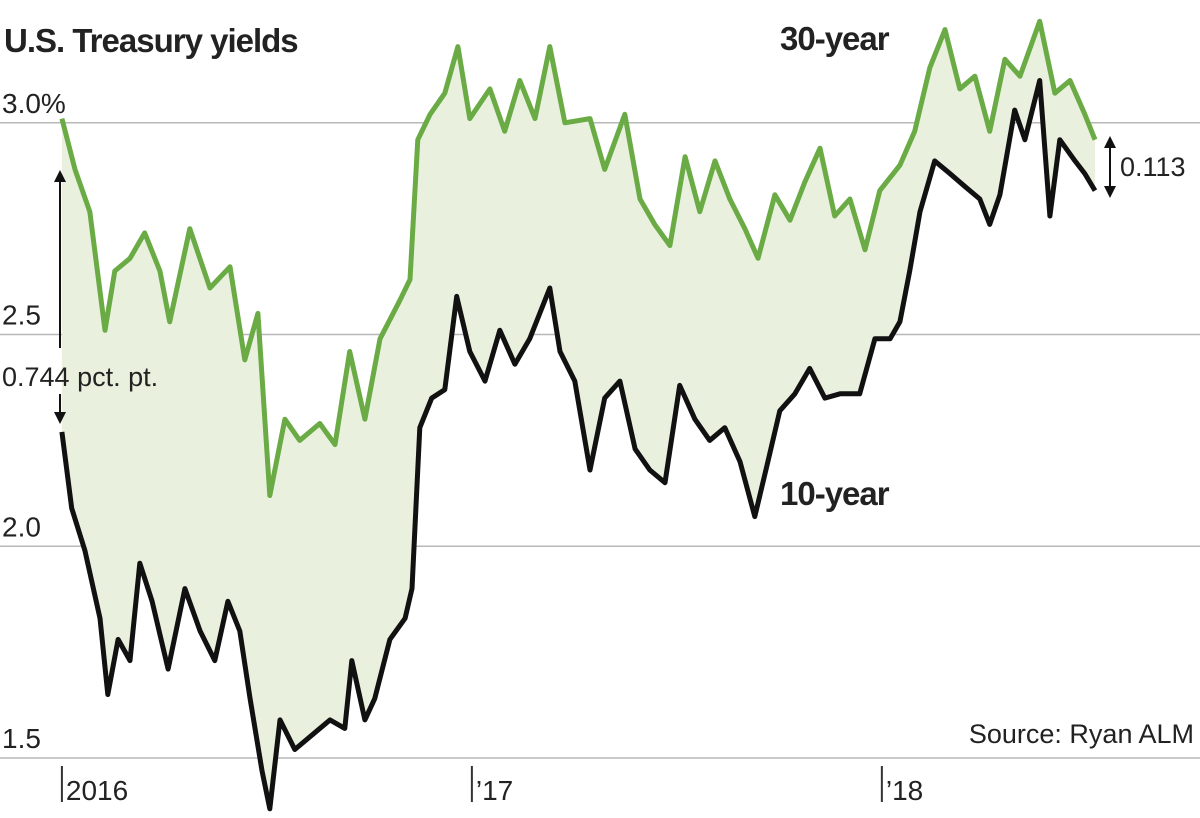  Describe the element at coordinates (97, 790) in the screenshot. I see `x-tick-label: 2016` at that location.